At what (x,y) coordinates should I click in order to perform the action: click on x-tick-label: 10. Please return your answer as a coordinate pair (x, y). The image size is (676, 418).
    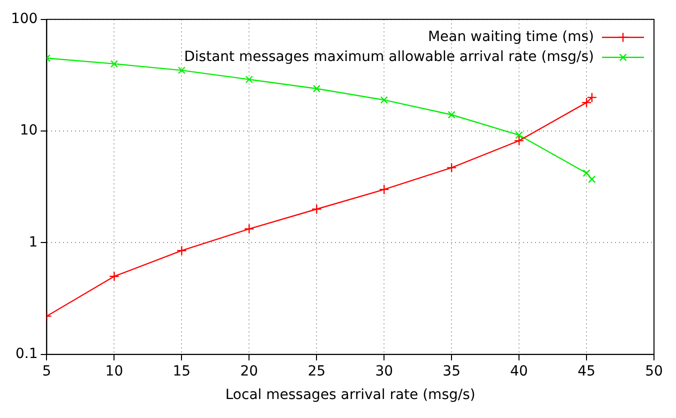
    Looking at the image, I should click on (114, 371).